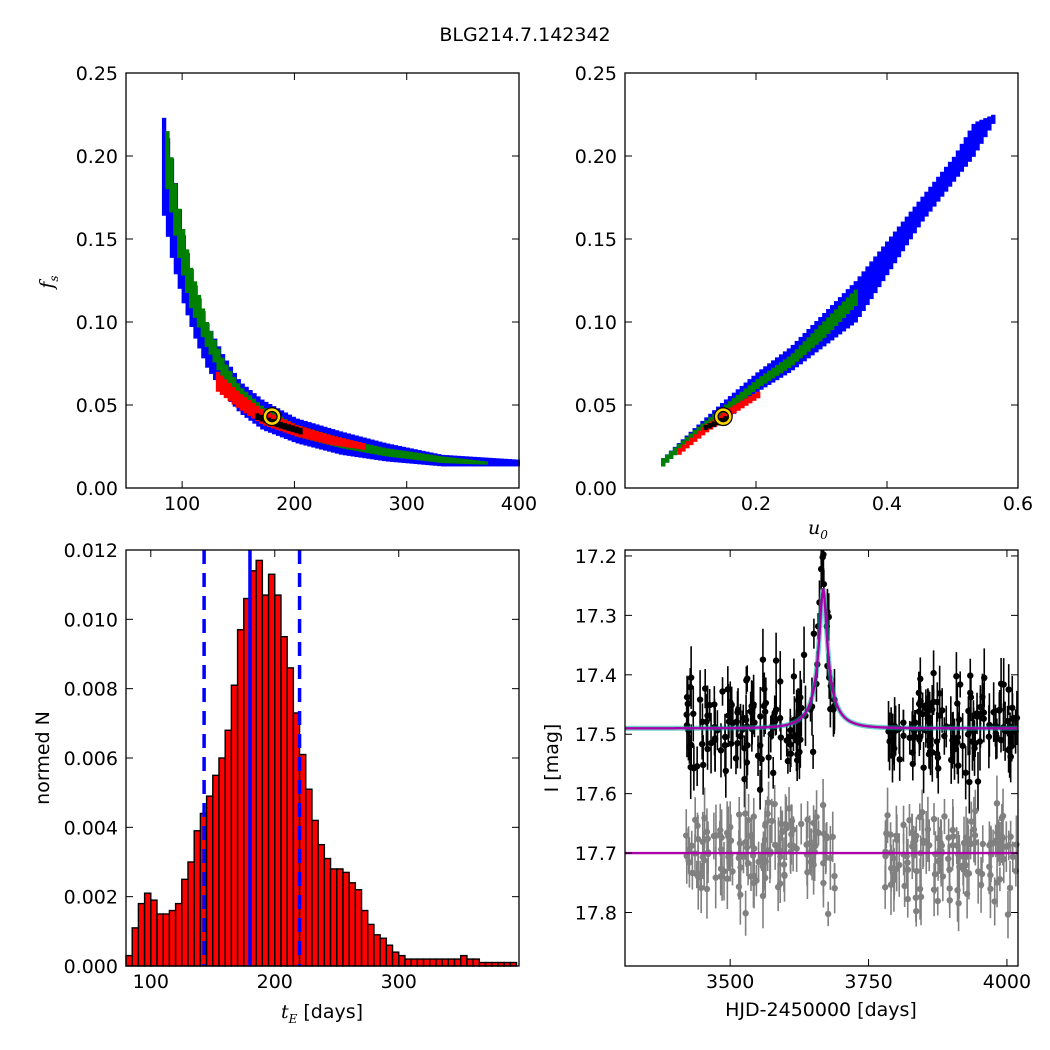  Describe the element at coordinates (596, 557) in the screenshot. I see `y-tick-label: 17.2` at that location.